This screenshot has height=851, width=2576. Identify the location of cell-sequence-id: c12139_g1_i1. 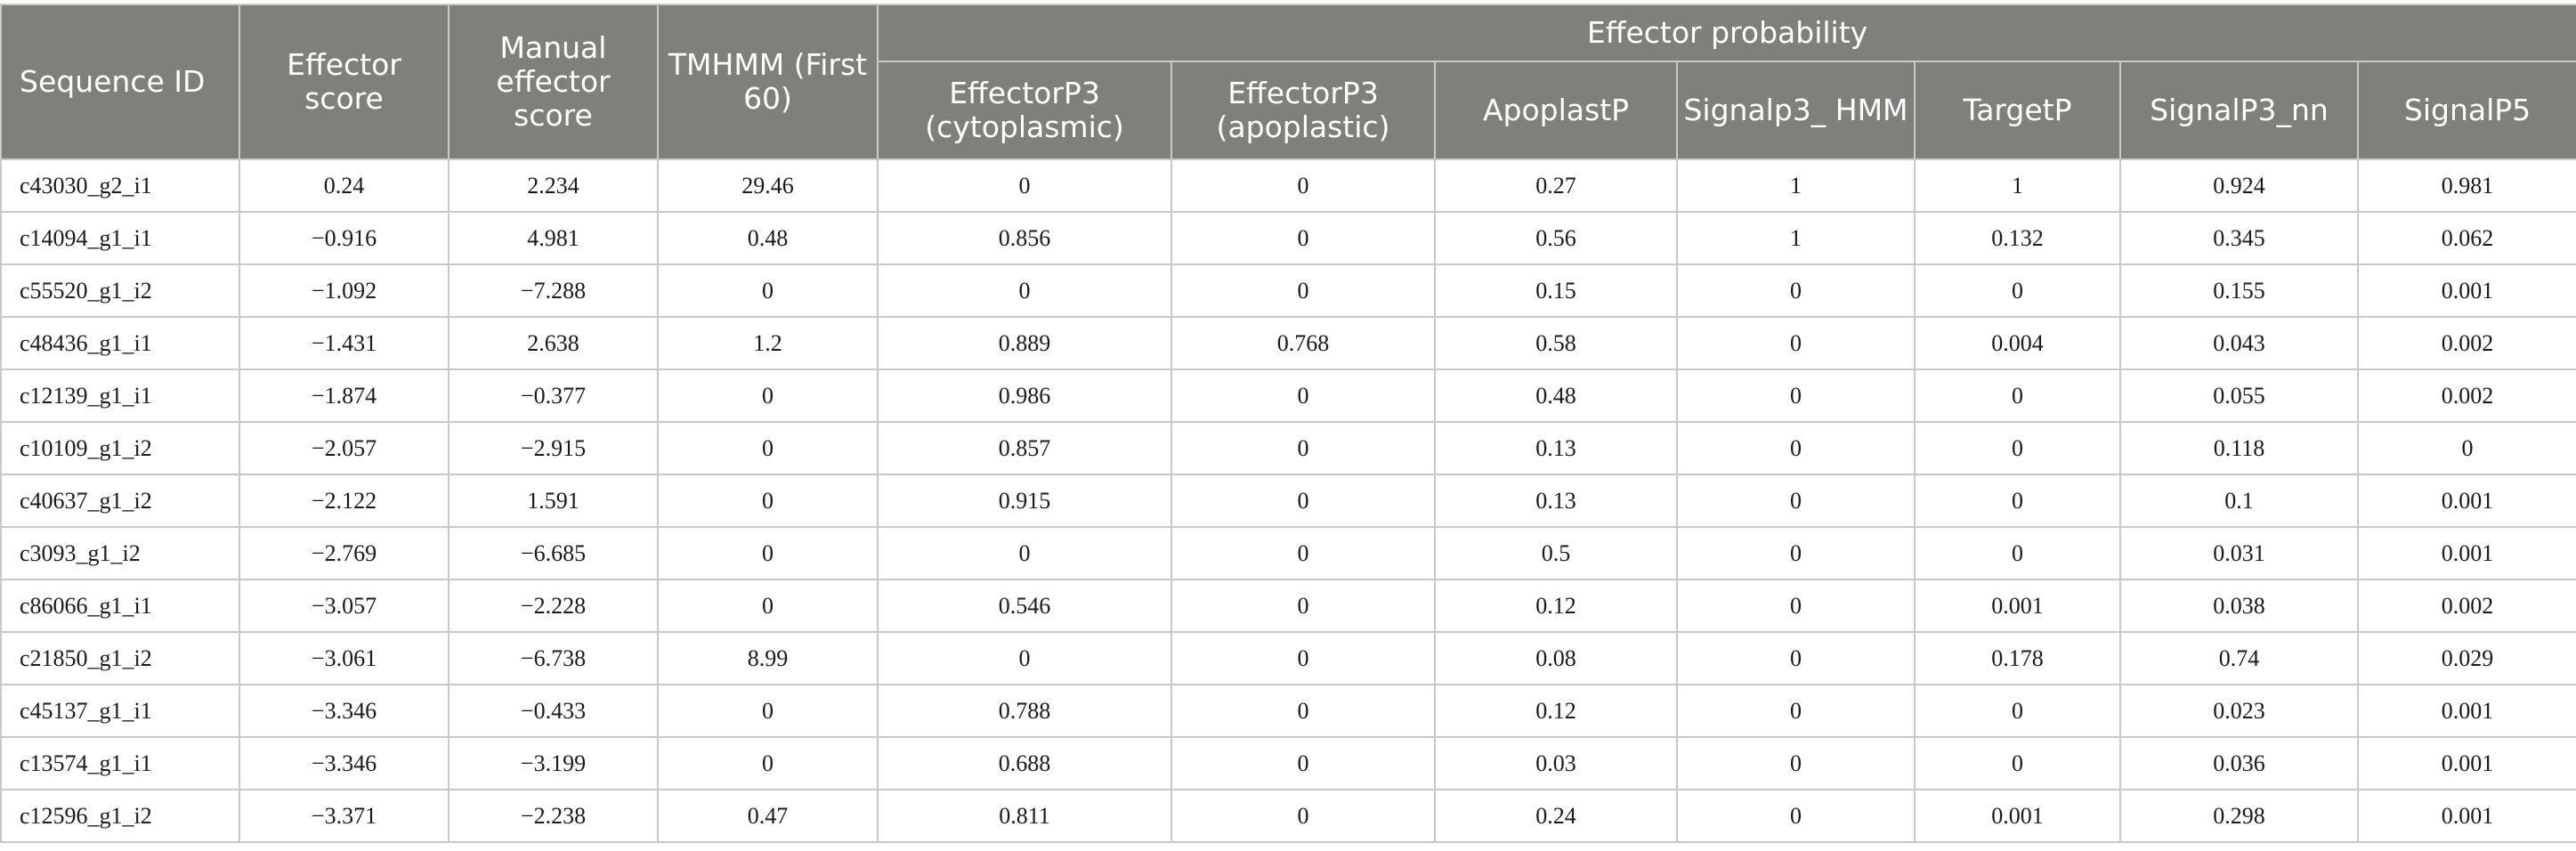
(120, 396).